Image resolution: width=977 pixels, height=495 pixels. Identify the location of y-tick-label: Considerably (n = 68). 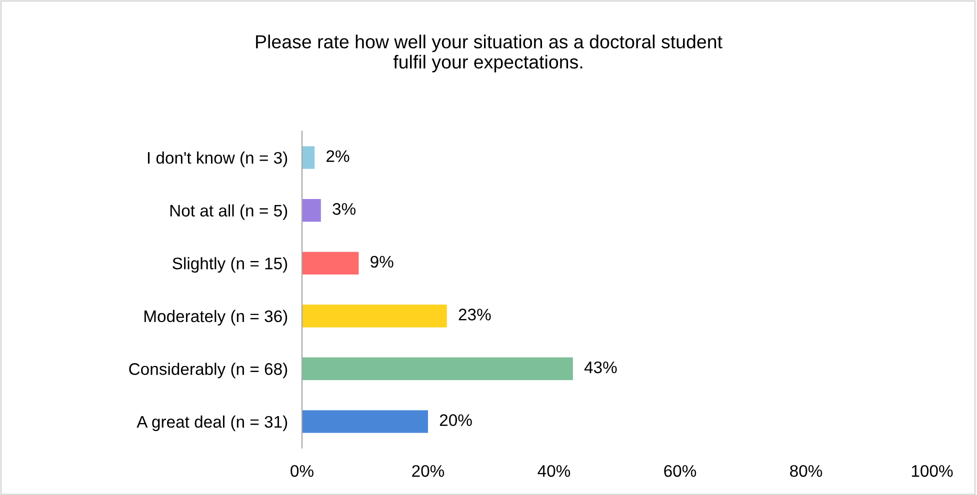
(208, 370).